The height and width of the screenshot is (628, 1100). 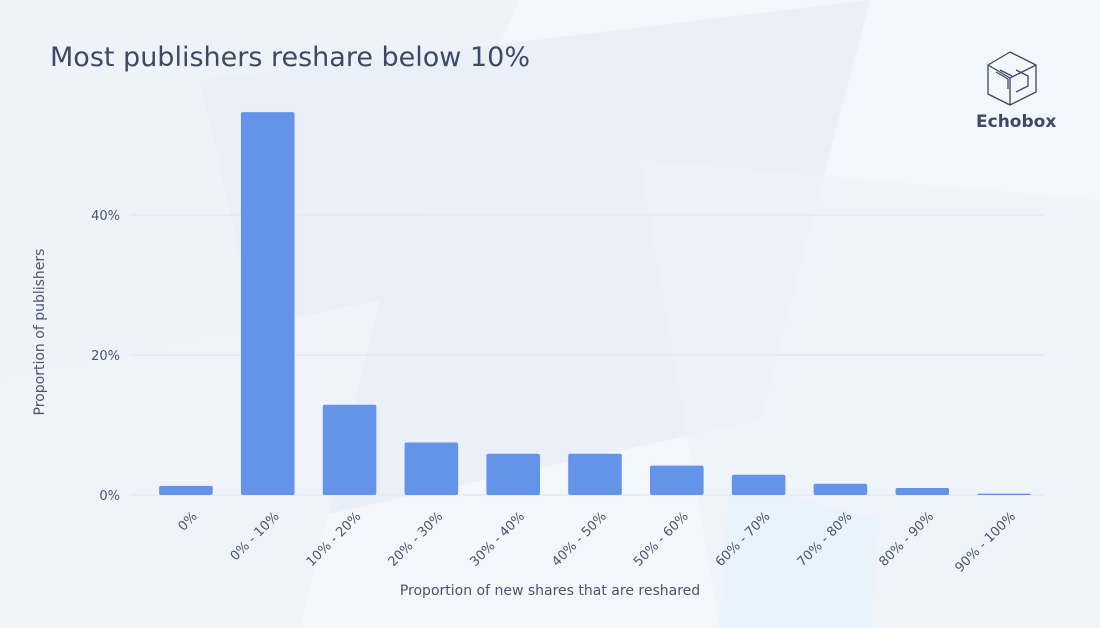 I want to click on chart-title: Most publishers reshare below 10%, so click(x=290, y=57).